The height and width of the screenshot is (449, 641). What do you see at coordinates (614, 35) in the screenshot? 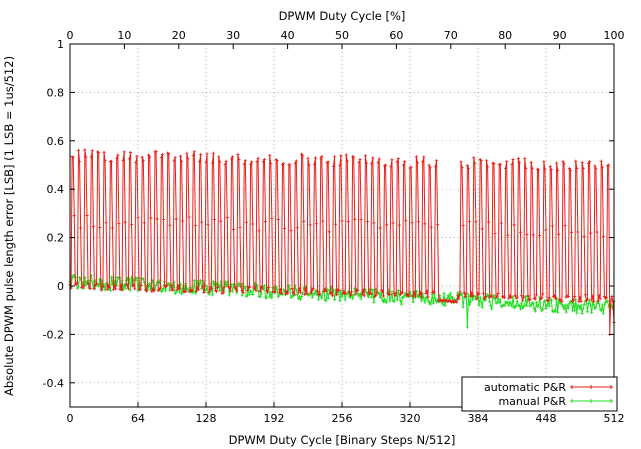
I see `top-tick-label: 100` at bounding box center [614, 35].